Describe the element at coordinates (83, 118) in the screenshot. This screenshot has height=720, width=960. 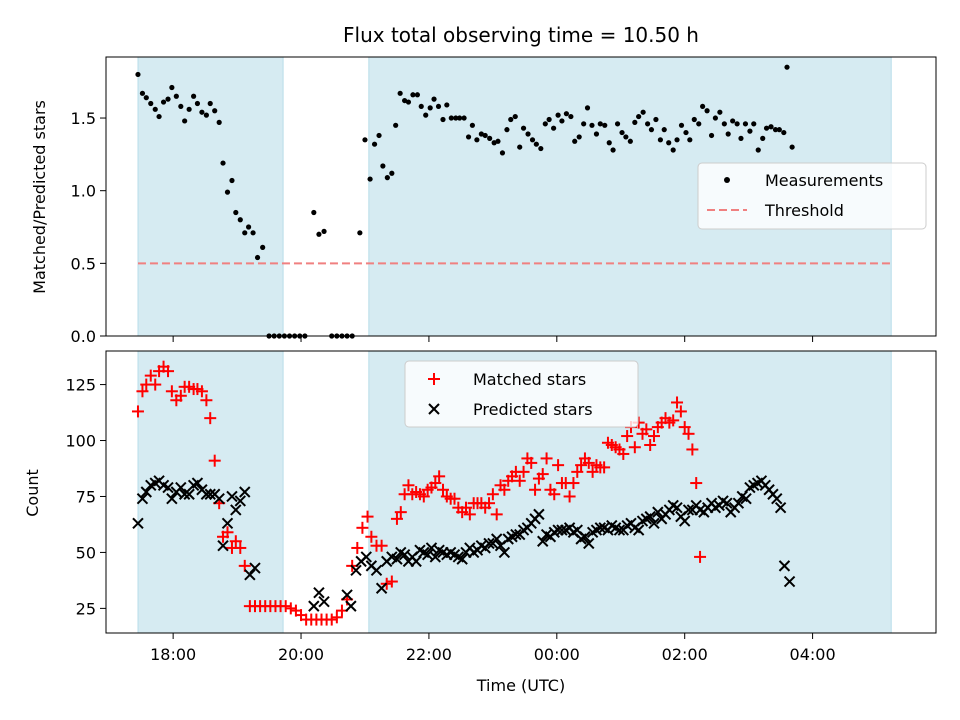
I see `y-tick-label: 1.5` at that location.